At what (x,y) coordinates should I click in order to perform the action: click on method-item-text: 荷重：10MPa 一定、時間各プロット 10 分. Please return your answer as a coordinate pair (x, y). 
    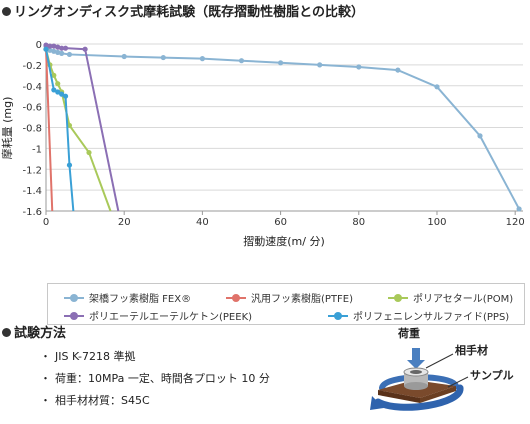
    Looking at the image, I should click on (162, 378).